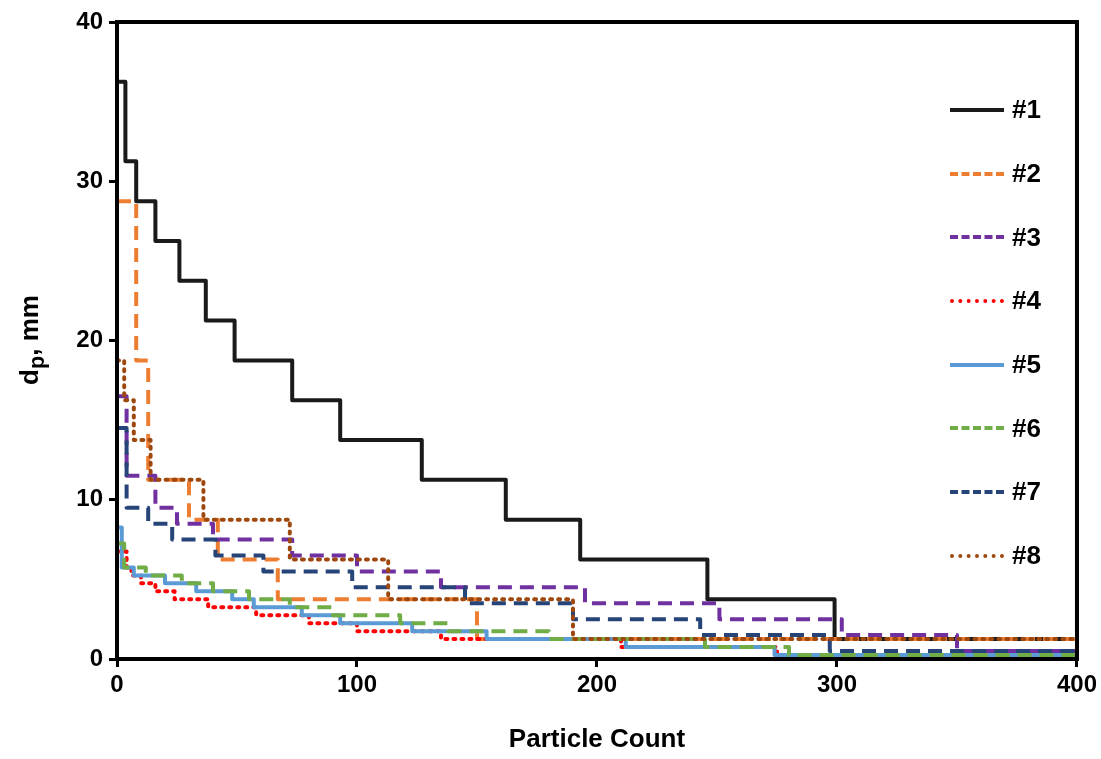 The image size is (1101, 759). Describe the element at coordinates (1026, 174) in the screenshot. I see `legend-label: #2` at that location.